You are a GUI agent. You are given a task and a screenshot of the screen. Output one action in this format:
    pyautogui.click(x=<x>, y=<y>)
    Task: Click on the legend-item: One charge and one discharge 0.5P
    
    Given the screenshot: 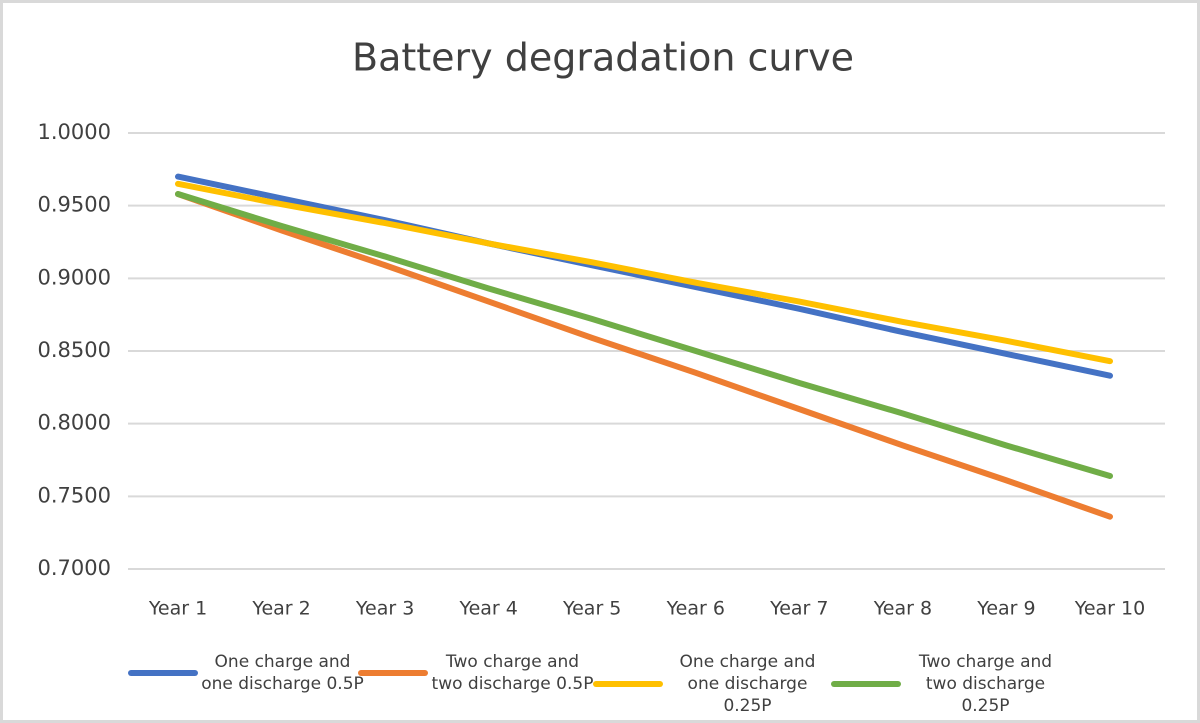 What is the action you would take?
    pyautogui.click(x=246, y=673)
    